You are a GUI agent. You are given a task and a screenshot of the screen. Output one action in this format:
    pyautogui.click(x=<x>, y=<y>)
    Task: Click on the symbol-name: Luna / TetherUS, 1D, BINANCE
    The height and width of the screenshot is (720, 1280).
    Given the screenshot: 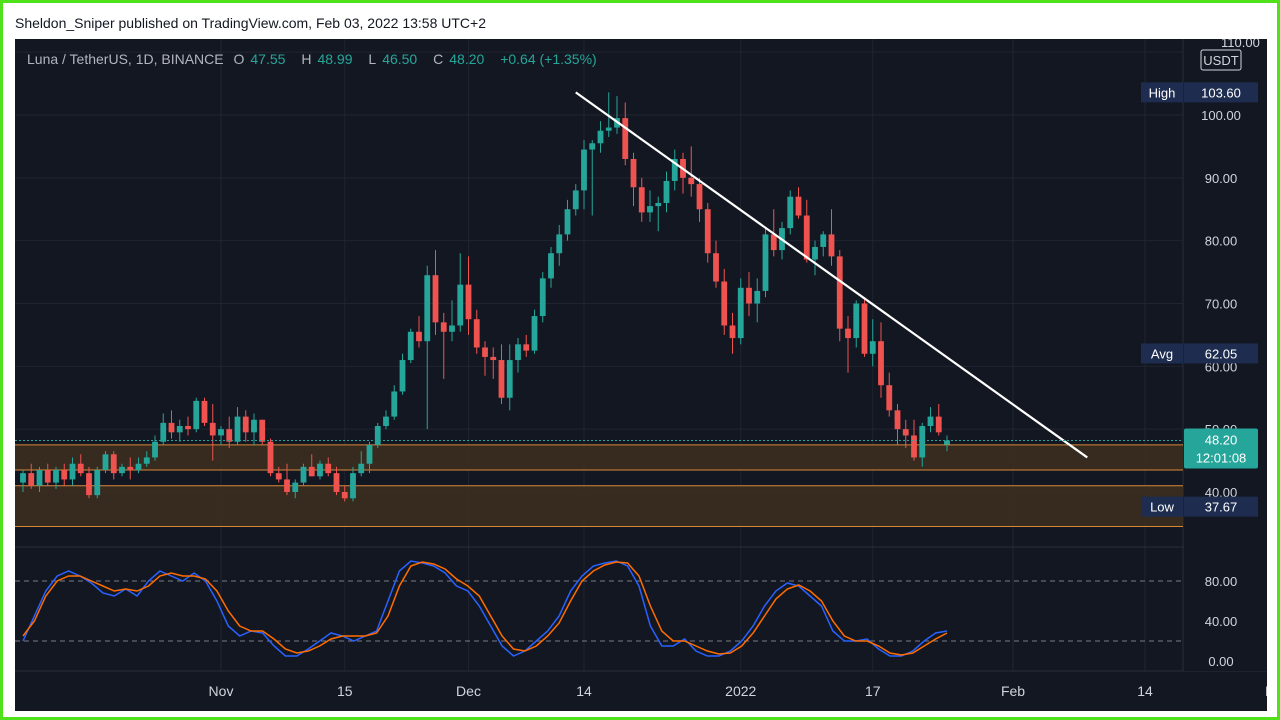 What is the action you would take?
    pyautogui.click(x=125, y=59)
    